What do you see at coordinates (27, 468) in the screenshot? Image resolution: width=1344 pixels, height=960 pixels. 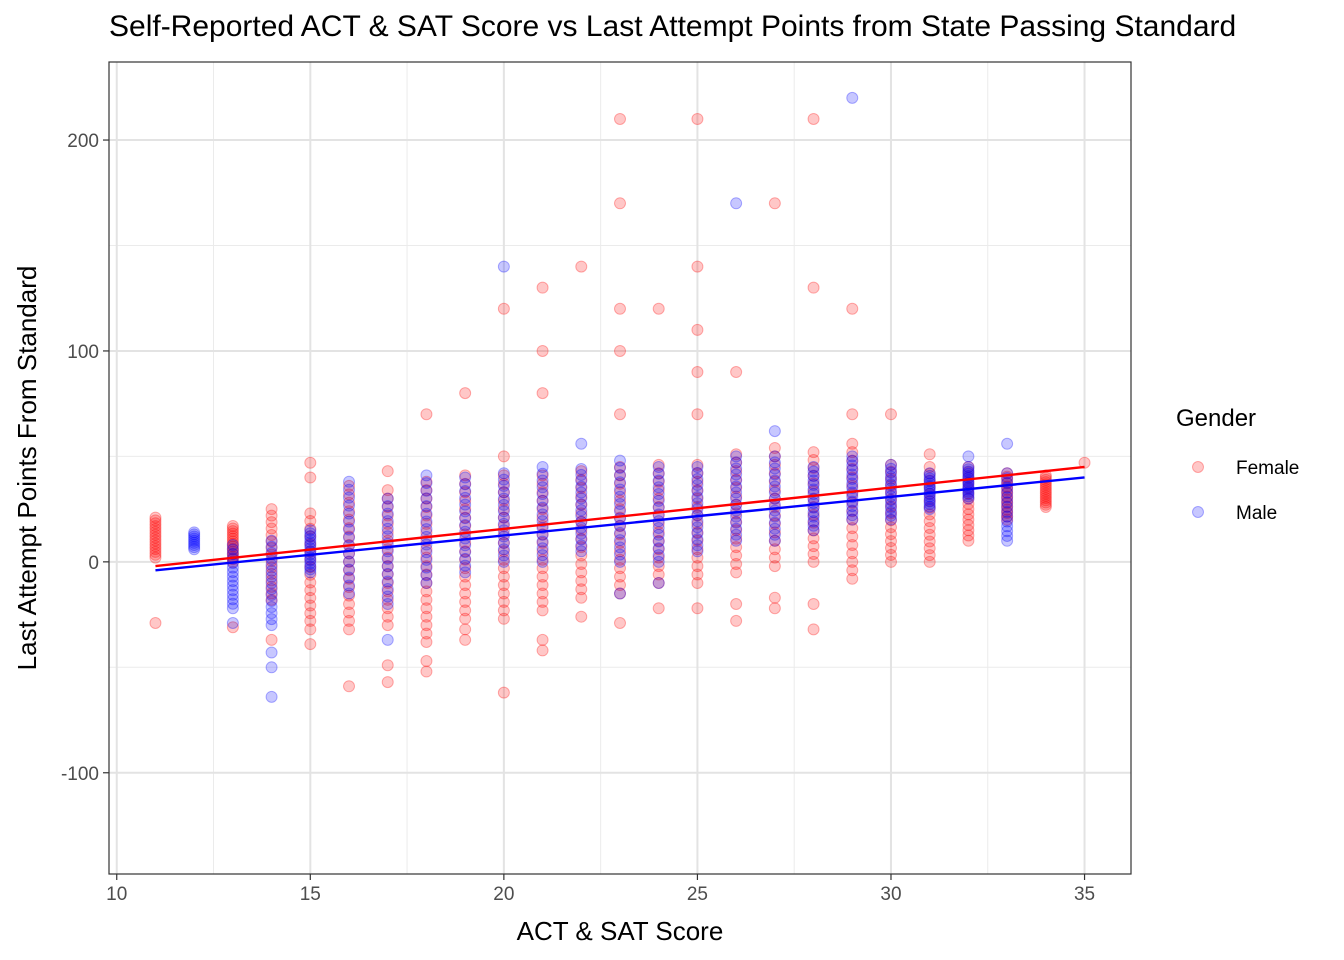 I see `y-axis-title: Last Attempt Points From Standard` at bounding box center [27, 468].